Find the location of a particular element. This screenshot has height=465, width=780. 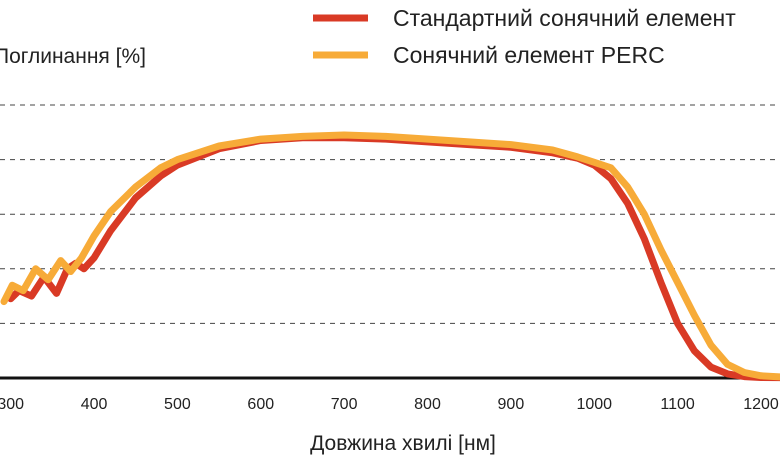

x-tick-label-700: 700 is located at coordinates (344, 404).